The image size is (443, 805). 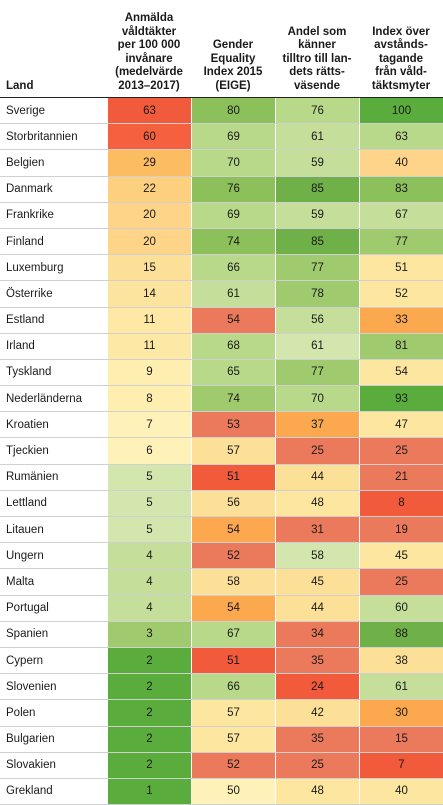 I want to click on header-line: känner, so click(x=317, y=45).